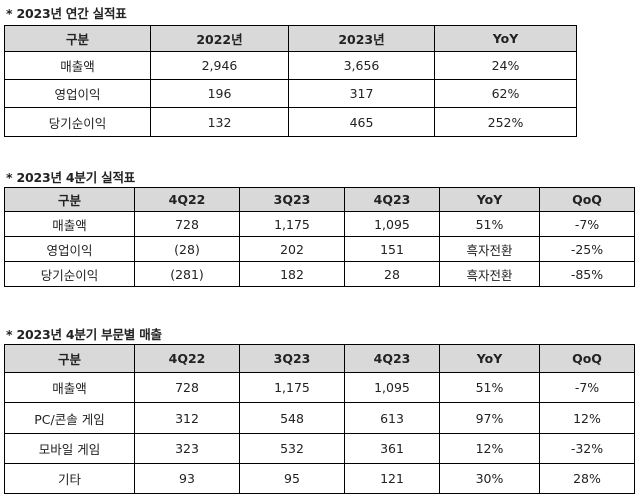 The height and width of the screenshot is (502, 640). What do you see at coordinates (392, 249) in the screenshot?
I see `table-cell: 151` at bounding box center [392, 249].